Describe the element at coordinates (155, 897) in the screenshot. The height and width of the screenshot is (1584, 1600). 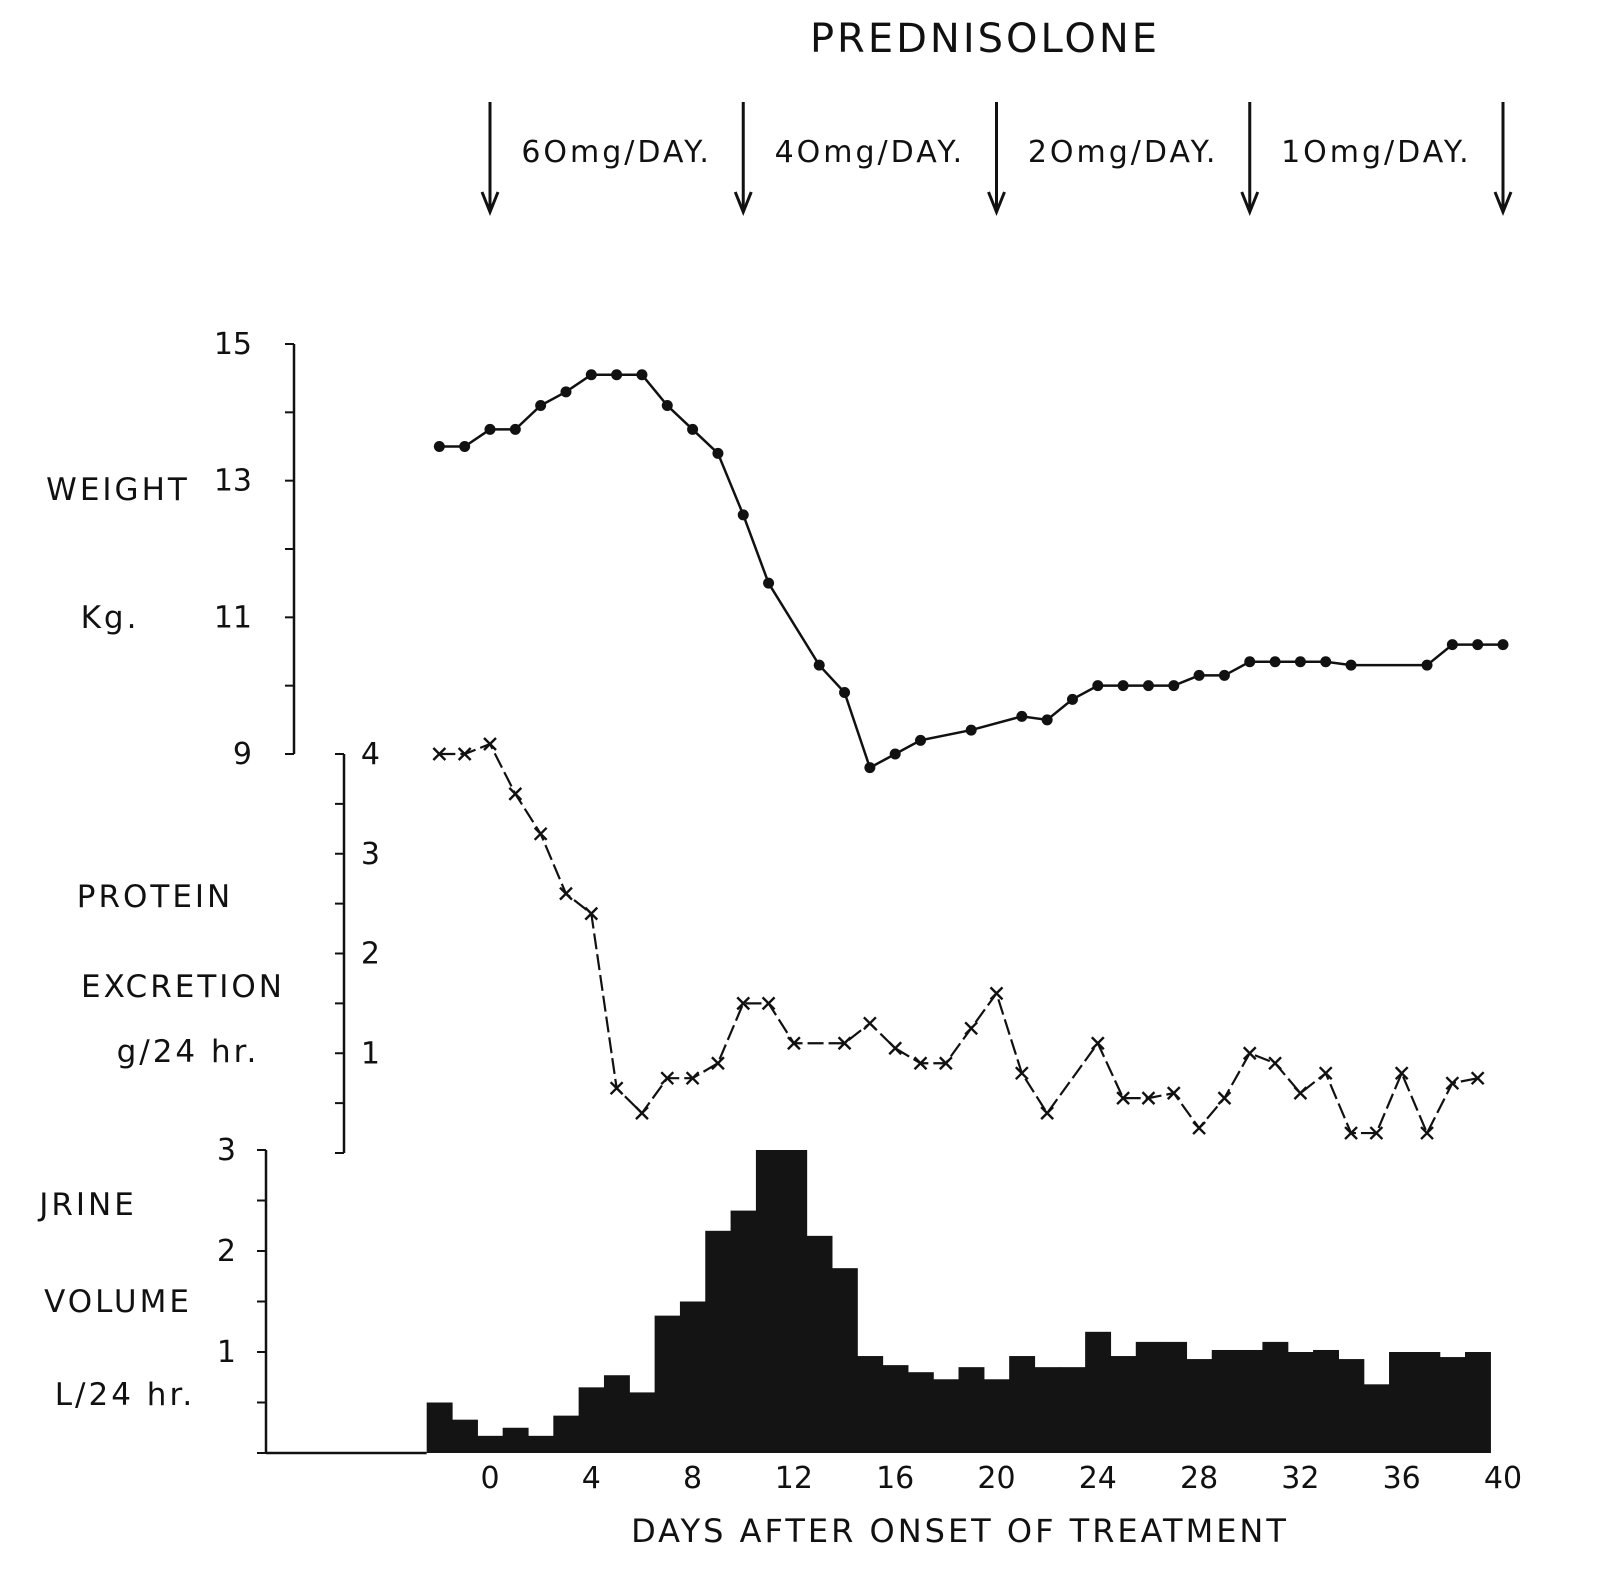
I see `protein_excretion-axis-label-0: PROTEIN` at that location.